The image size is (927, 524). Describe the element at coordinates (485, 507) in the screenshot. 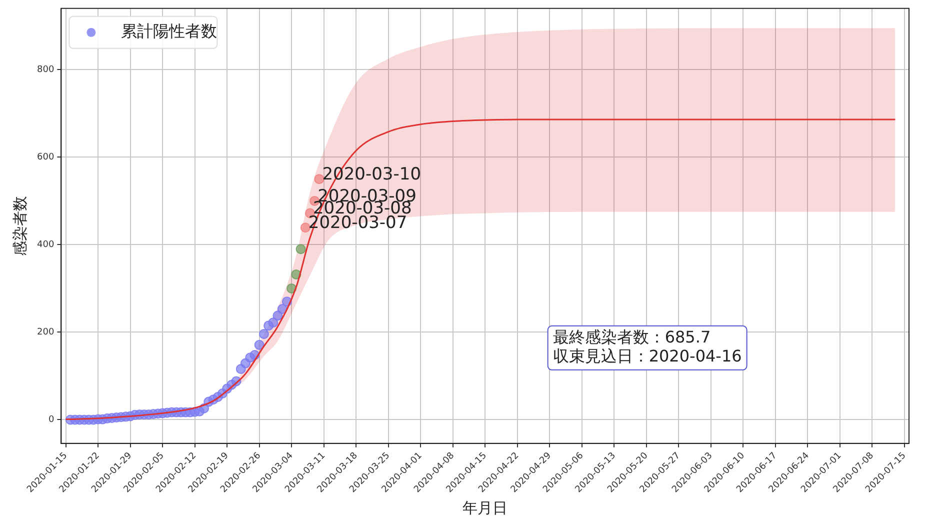

I see `x-axis-title: 年月日` at that location.